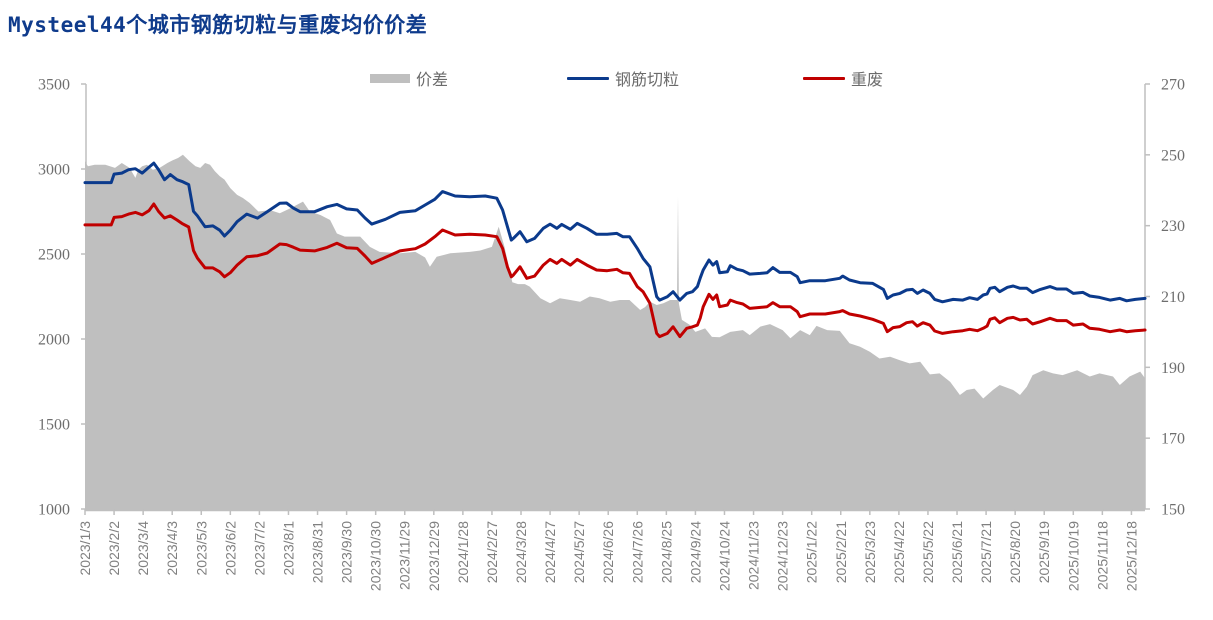 The width and height of the screenshot is (1213, 620). I want to click on x-tick-label: 2023/4/3, so click(172, 548).